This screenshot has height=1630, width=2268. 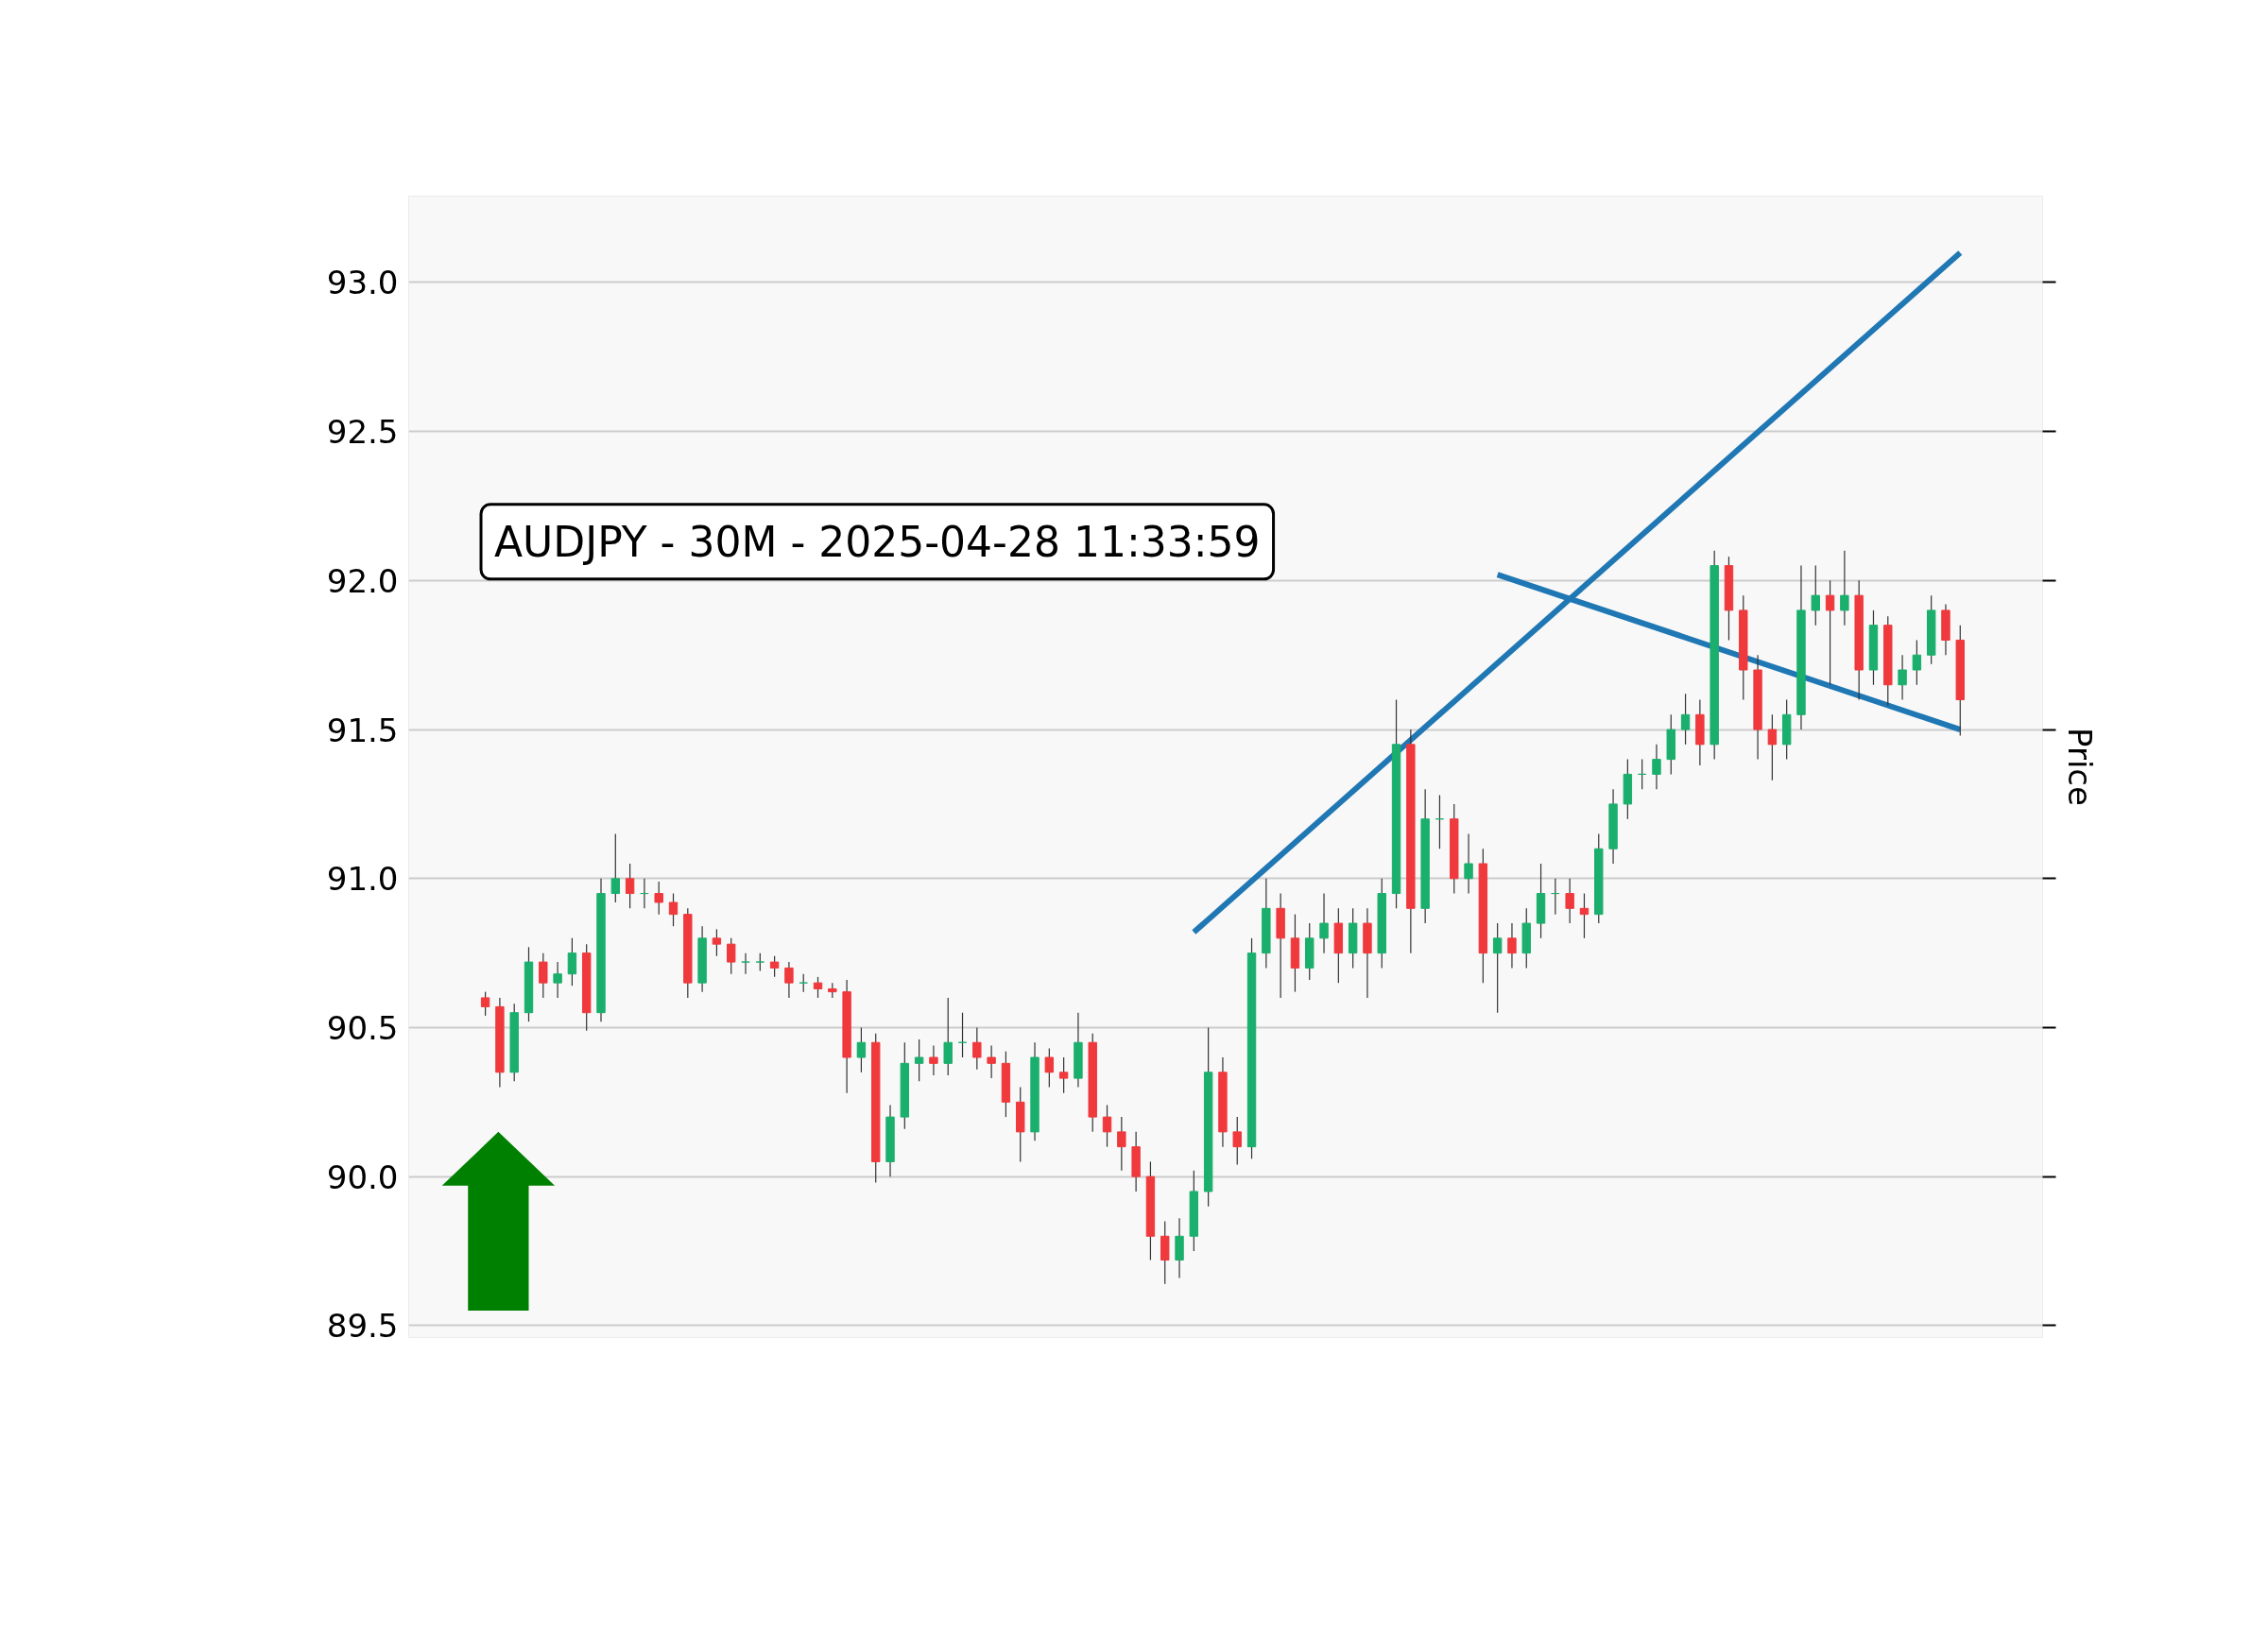 What do you see at coordinates (362, 730) in the screenshot?
I see `y-tick-label: 91.5` at bounding box center [362, 730].